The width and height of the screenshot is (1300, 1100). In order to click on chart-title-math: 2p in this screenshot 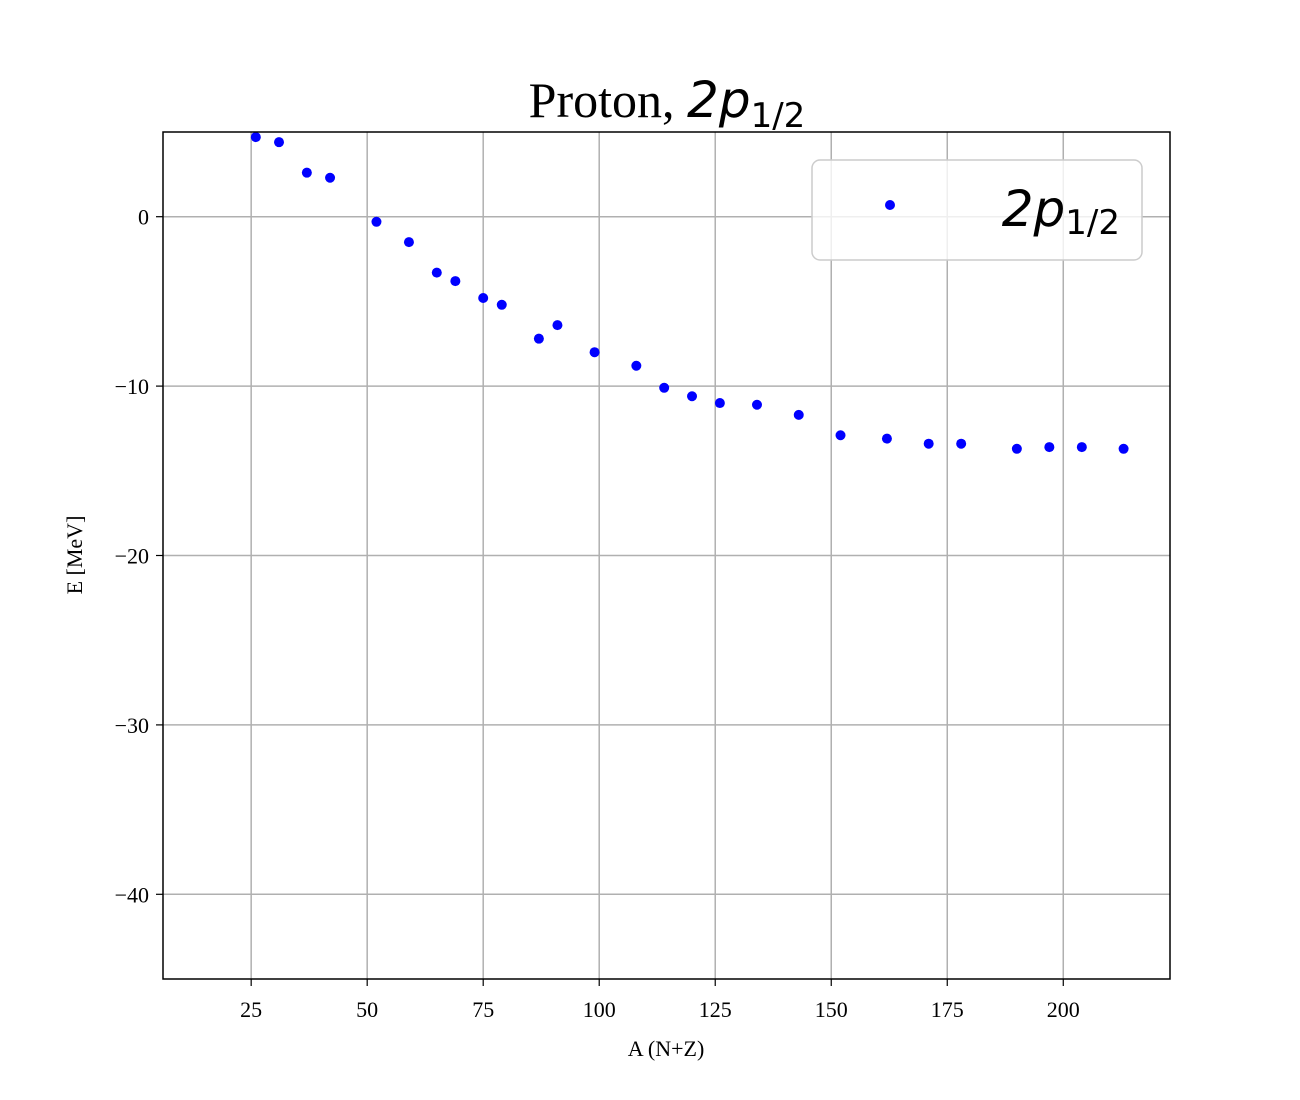, I will do `click(719, 100)`.